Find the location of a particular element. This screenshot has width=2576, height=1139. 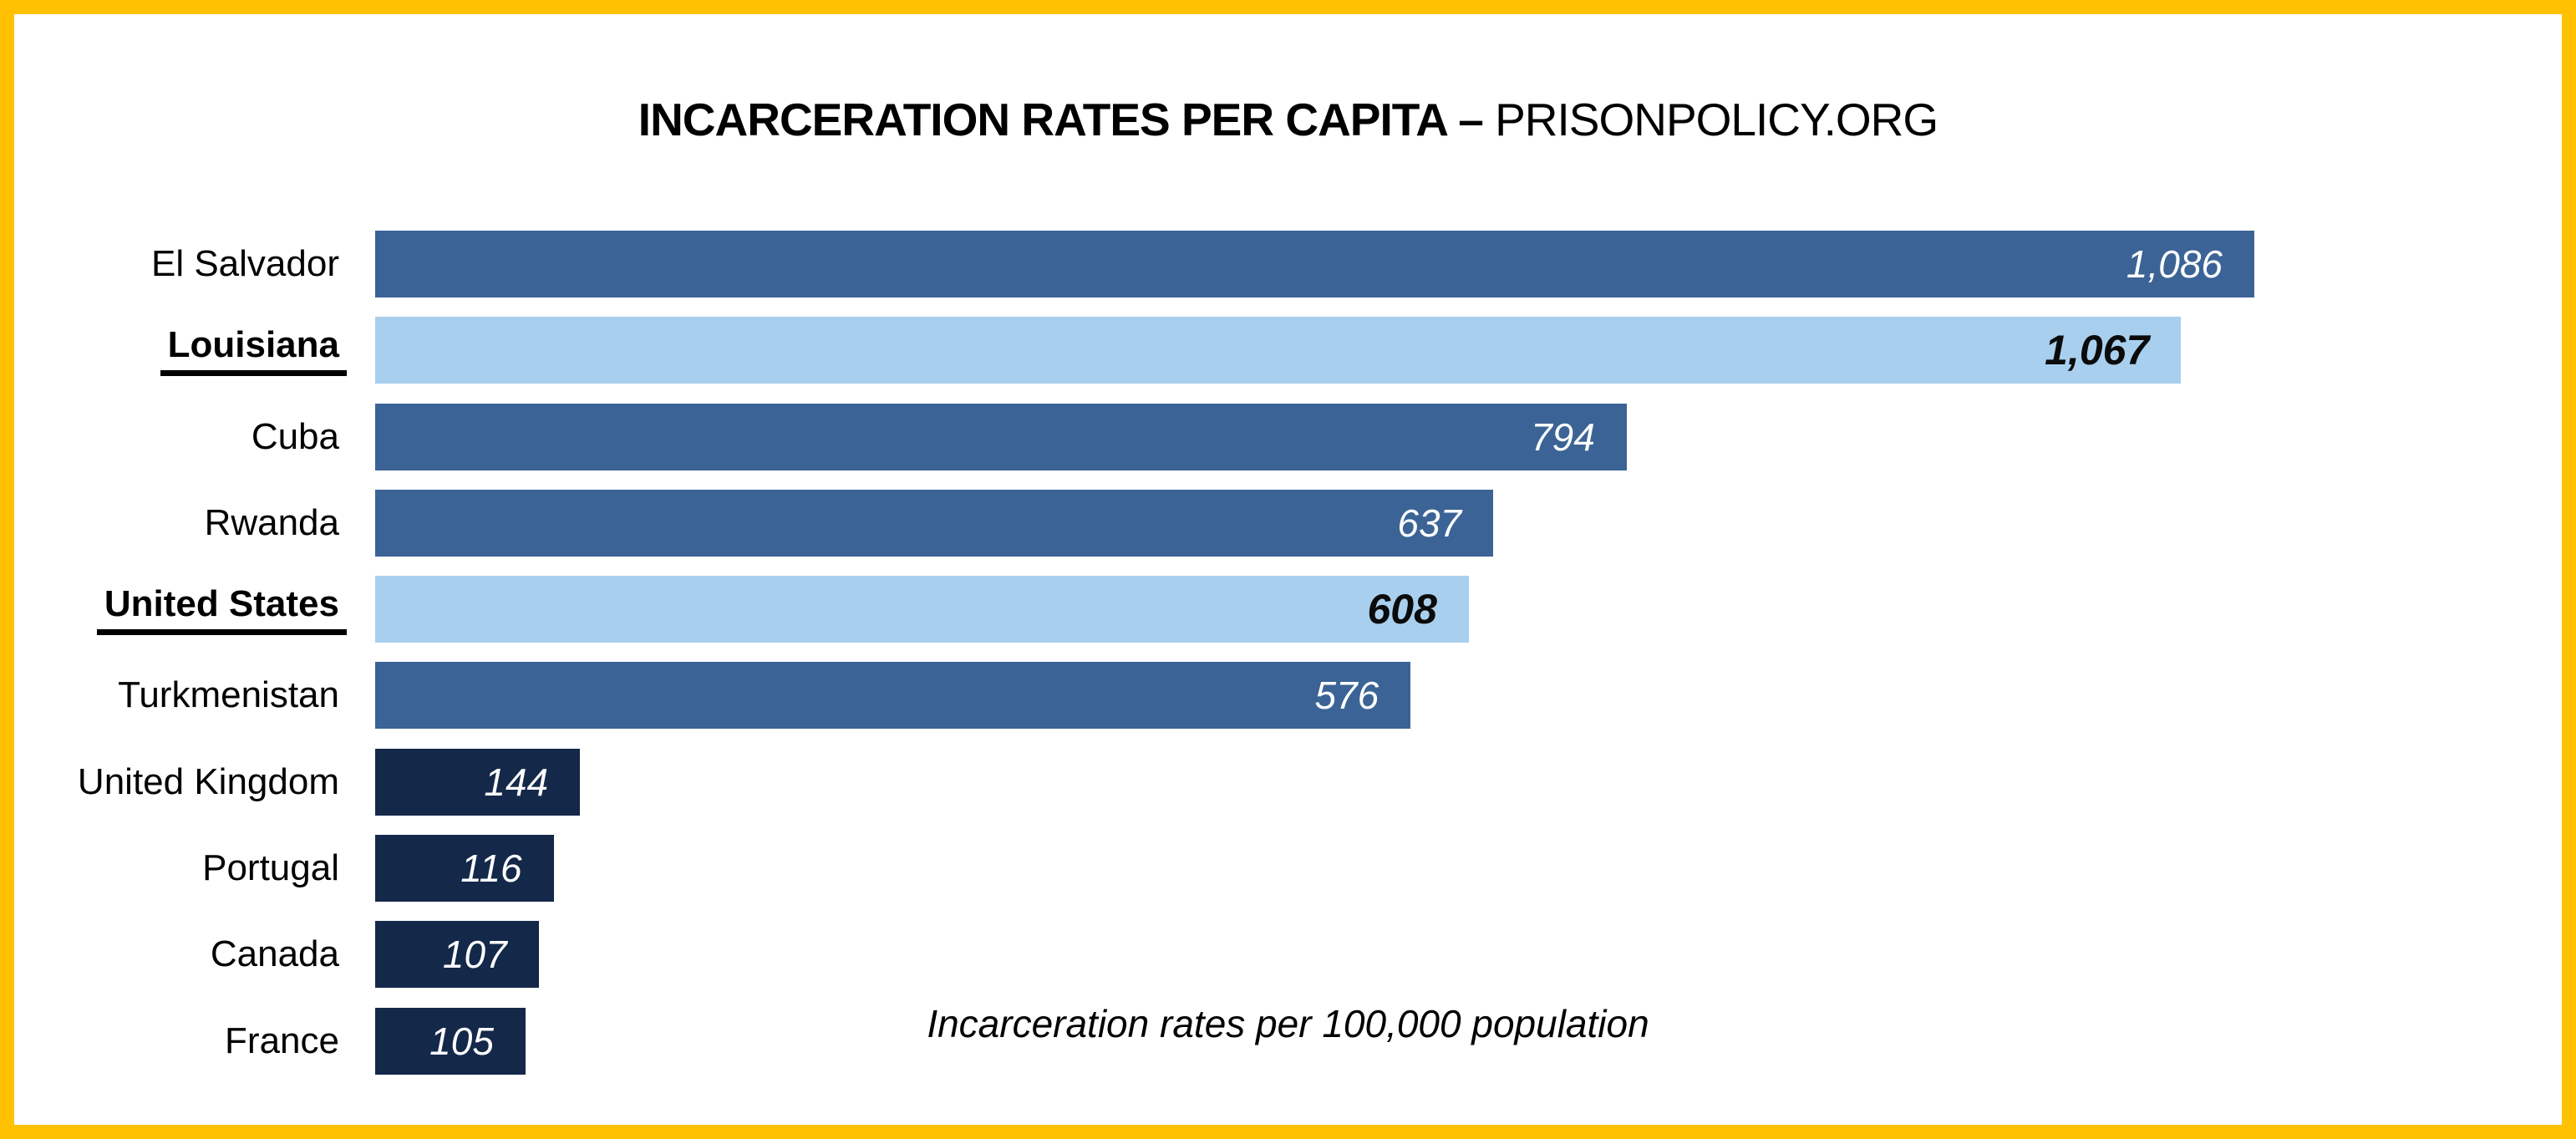

chart-row-france: France 105 is located at coordinates (1288, 1050).